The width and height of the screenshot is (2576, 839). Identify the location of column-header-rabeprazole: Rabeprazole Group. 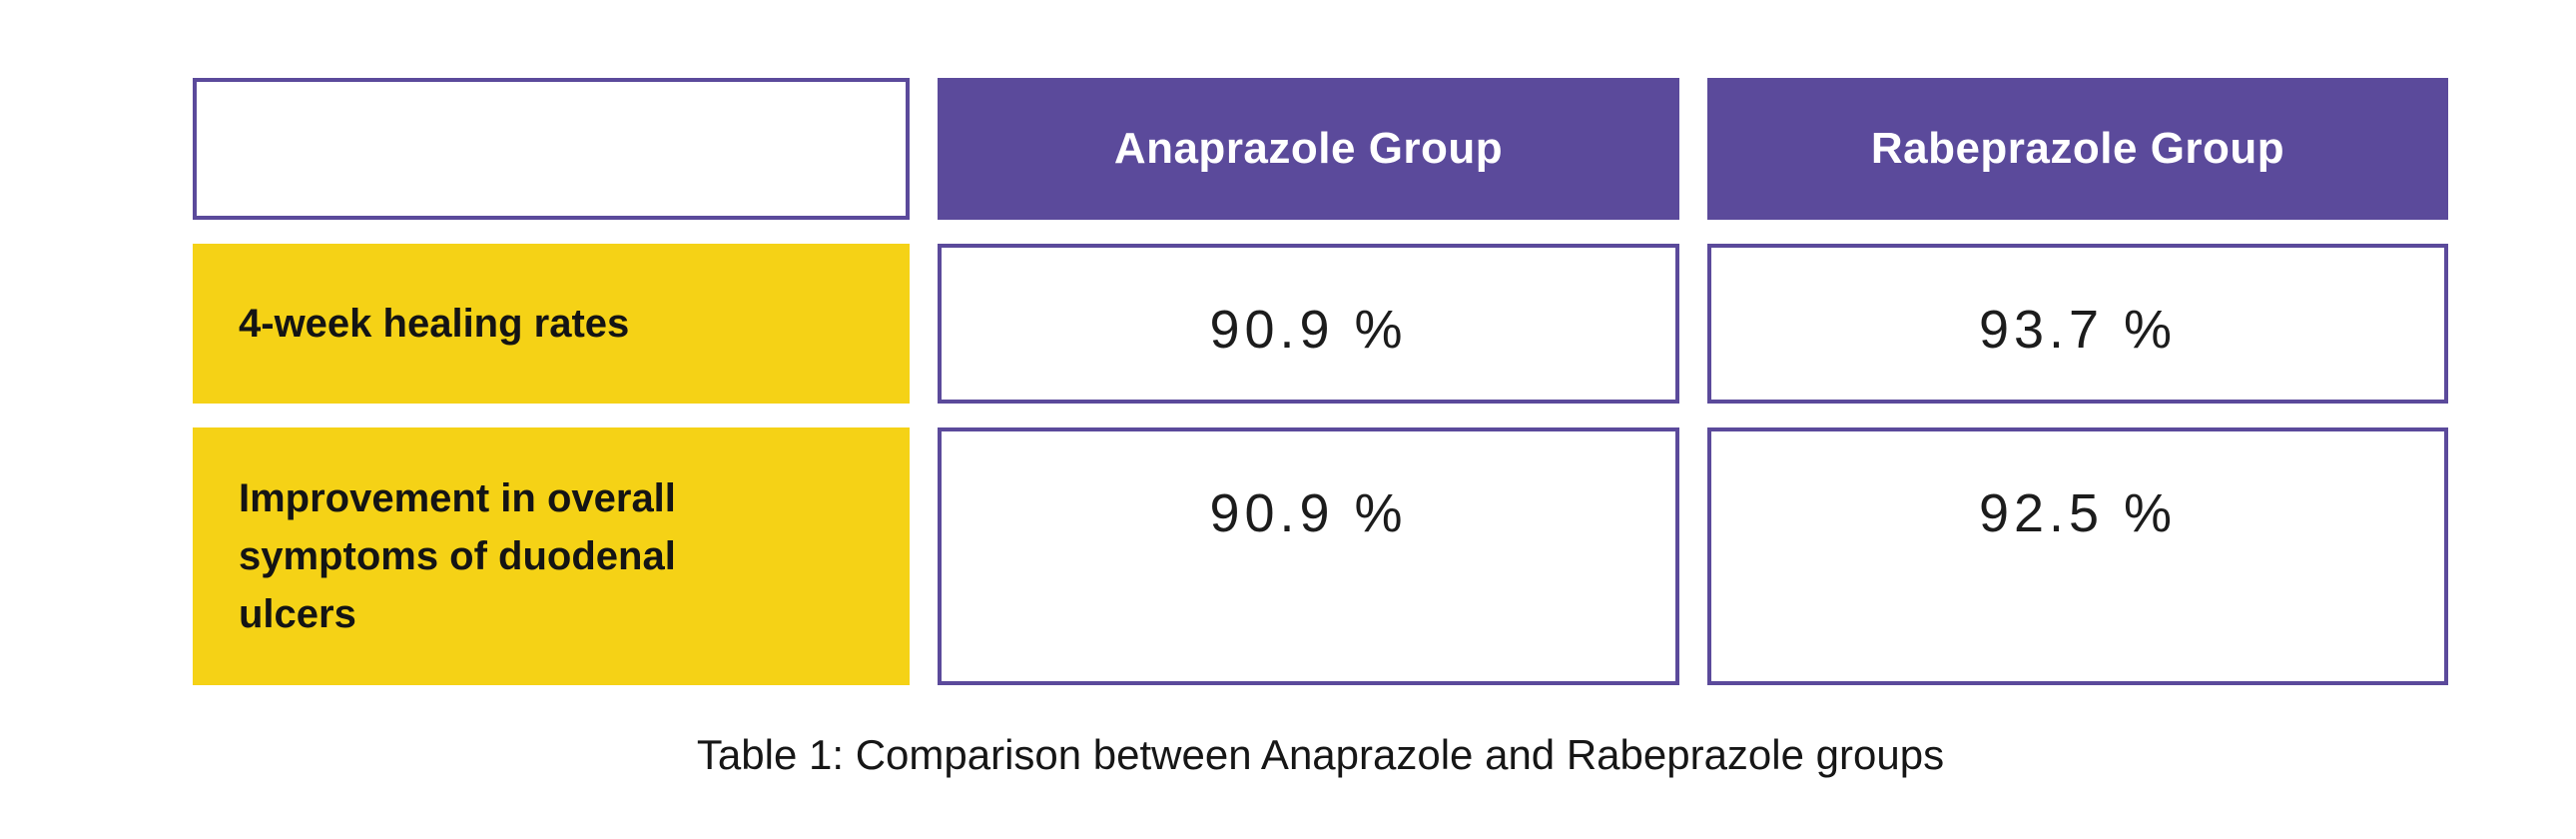
(2077, 149).